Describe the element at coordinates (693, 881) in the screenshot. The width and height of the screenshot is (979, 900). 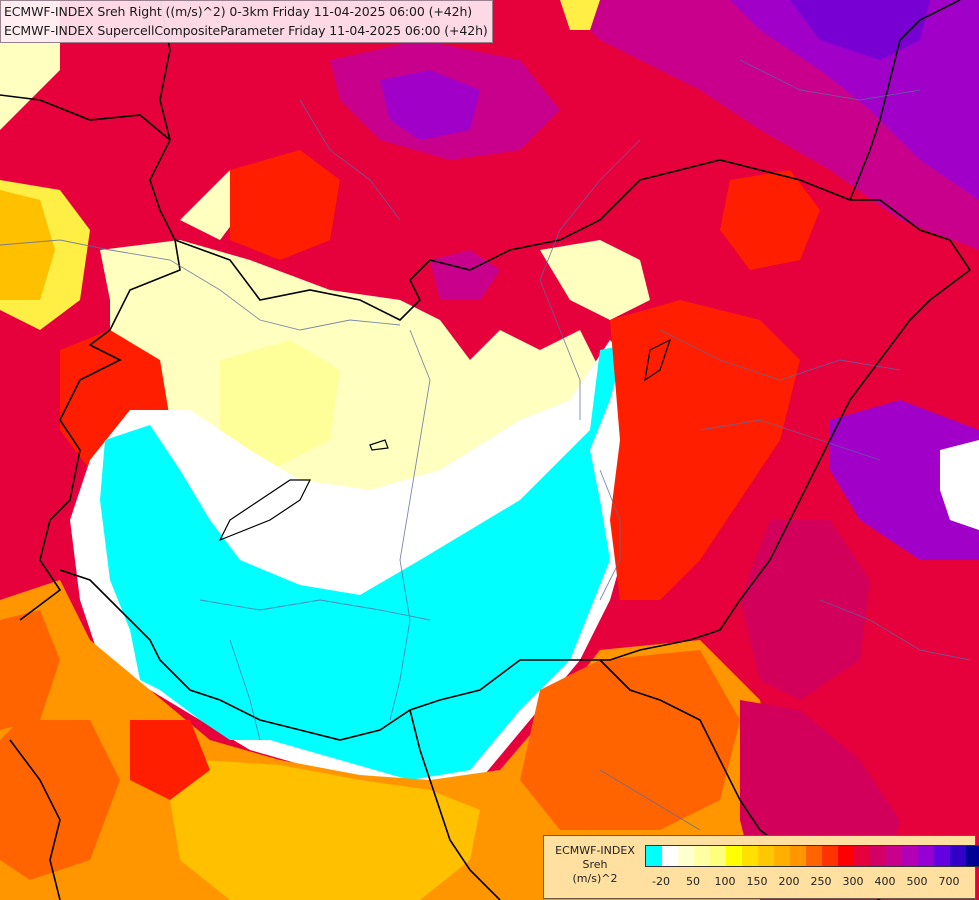
I see `legend-tick-label: 50` at that location.